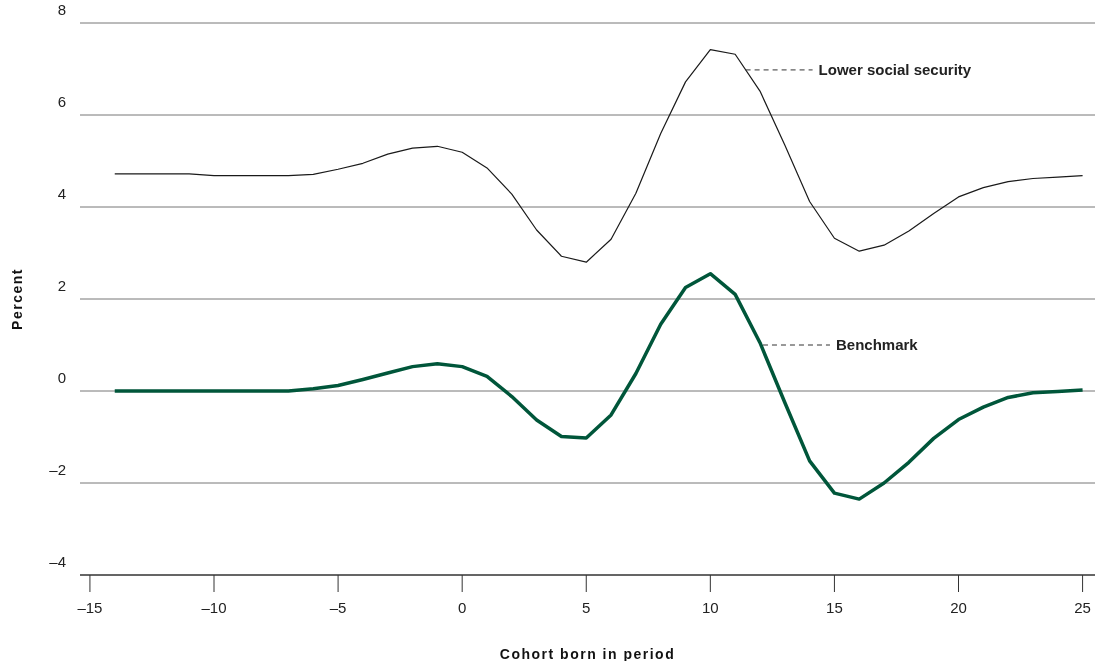 Image resolution: width=1095 pixels, height=661 pixels. What do you see at coordinates (214, 607) in the screenshot?
I see `x-tick-label: –10` at bounding box center [214, 607].